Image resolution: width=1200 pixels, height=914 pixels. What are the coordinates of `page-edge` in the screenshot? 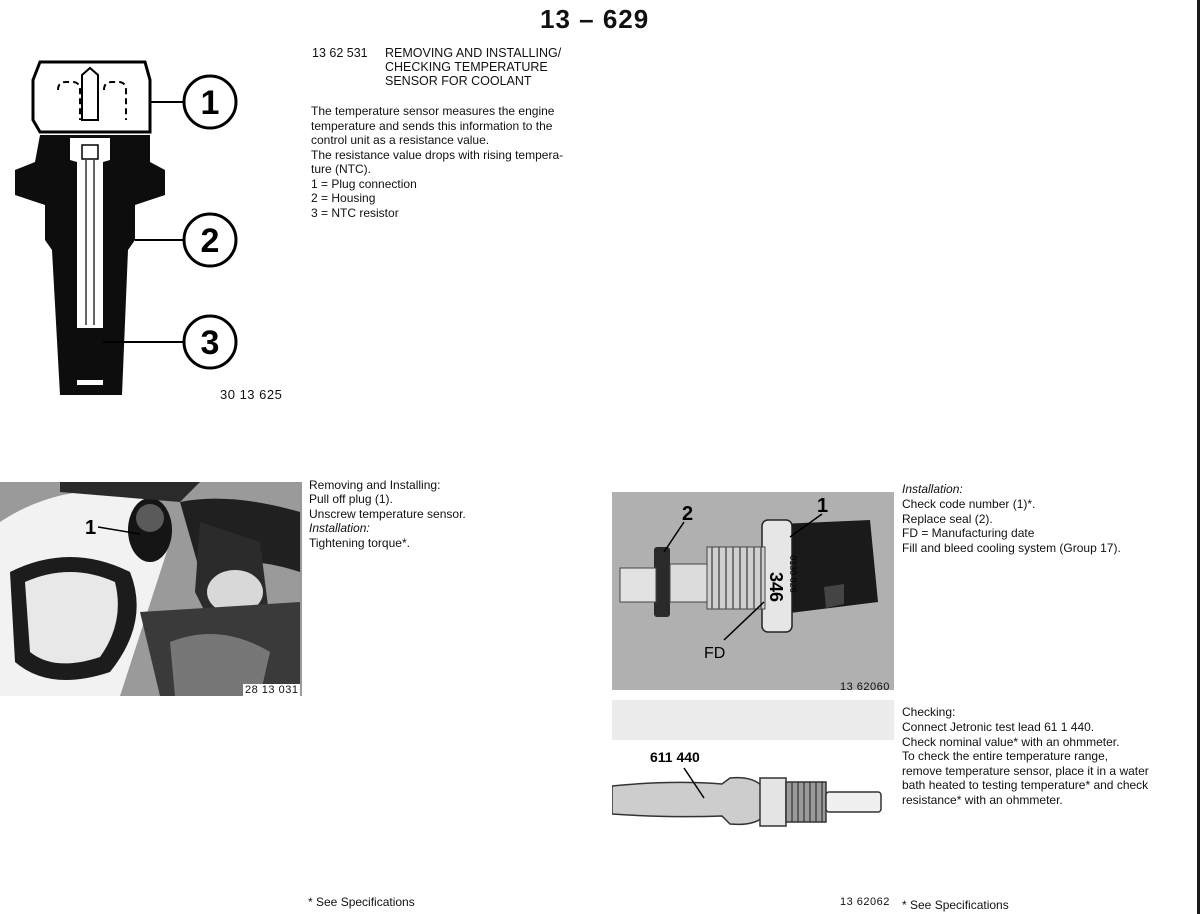 It's located at (1198, 457).